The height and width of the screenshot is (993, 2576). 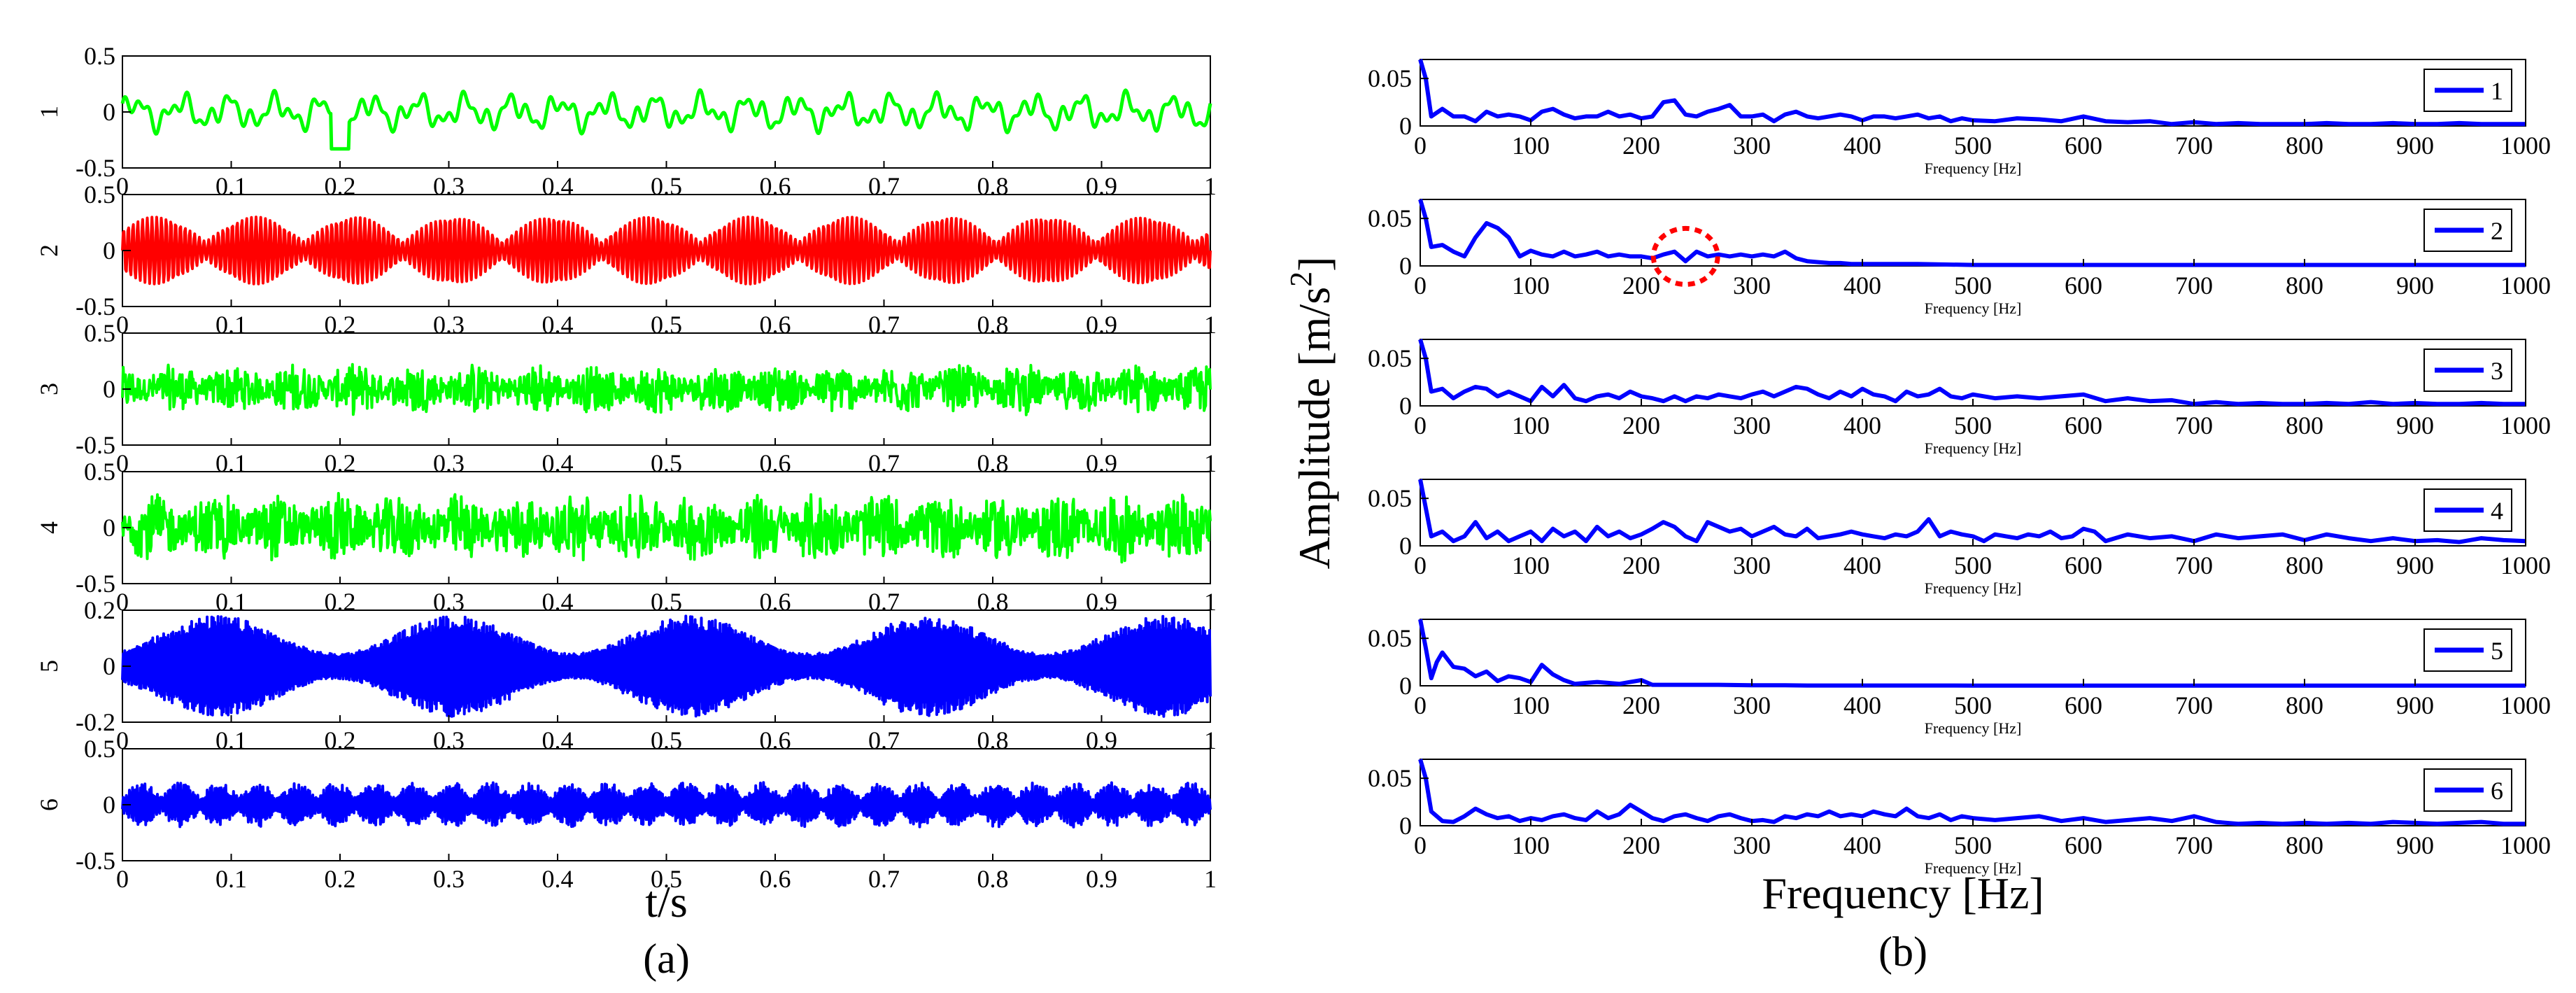 I want to click on spectrum-axes-box, so click(x=1973, y=792).